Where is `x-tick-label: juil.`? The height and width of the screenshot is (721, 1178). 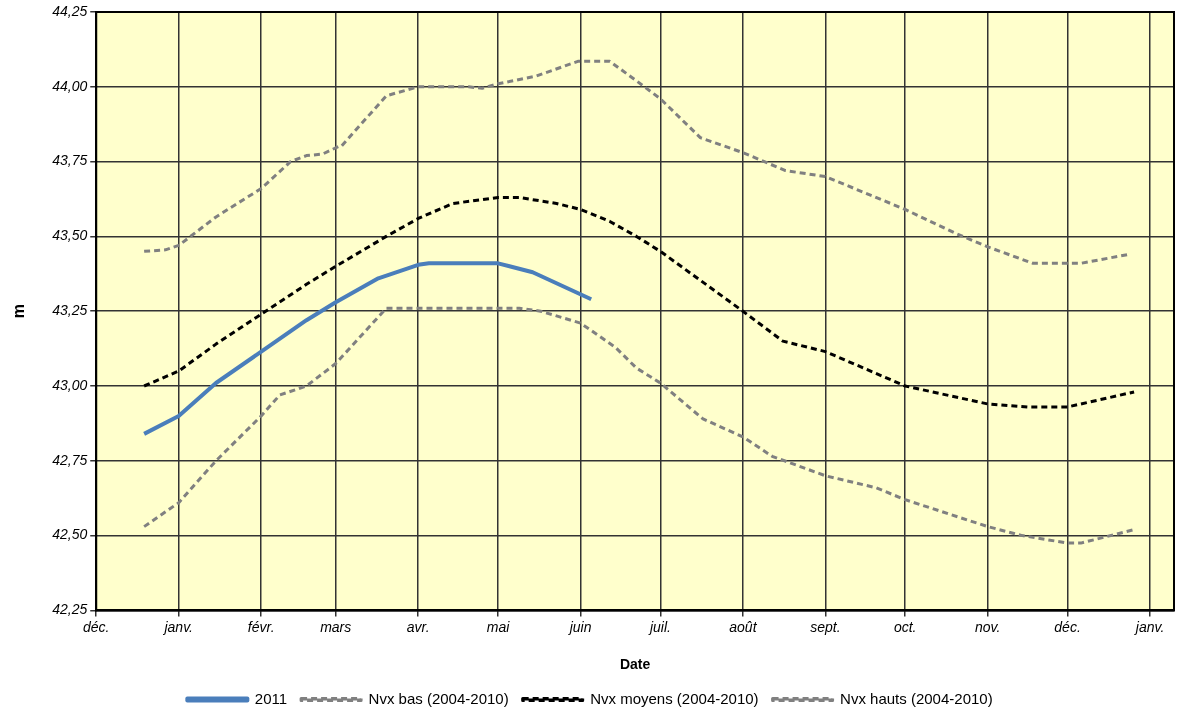 x-tick-label: juil. is located at coordinates (659, 626).